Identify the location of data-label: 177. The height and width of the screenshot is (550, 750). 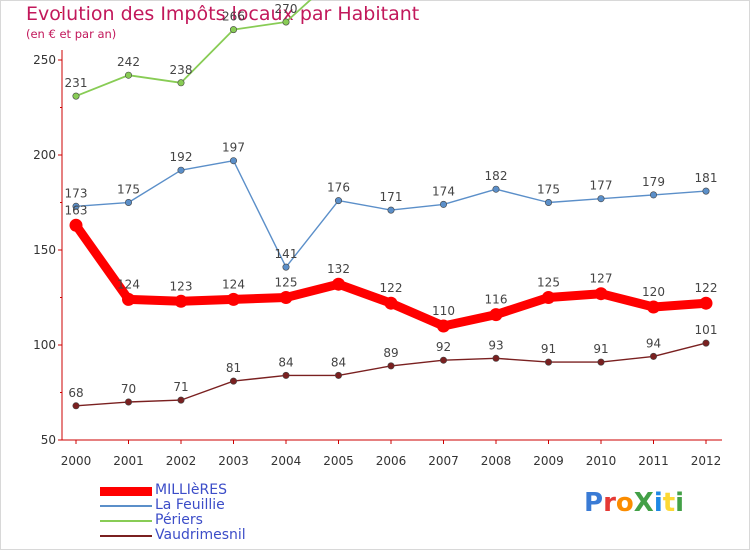
(601, 186).